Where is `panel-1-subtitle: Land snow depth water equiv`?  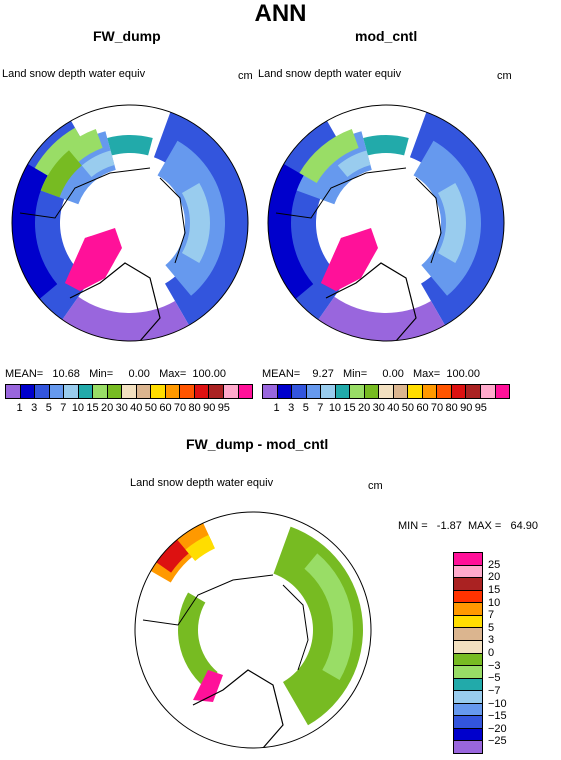 panel-1-subtitle: Land snow depth water equiv is located at coordinates (74, 74).